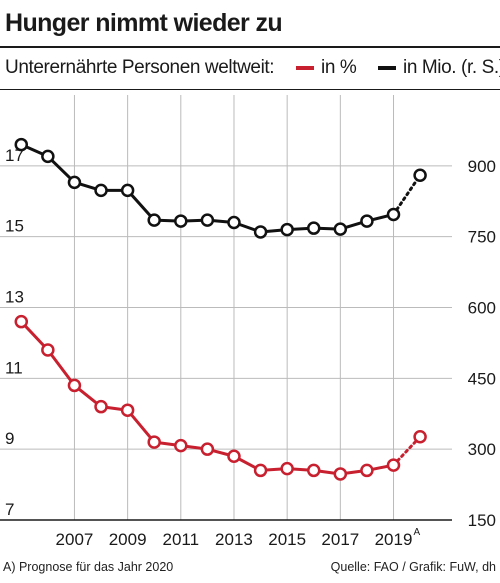 The width and height of the screenshot is (500, 583). I want to click on y-right-tick-label: 450, so click(482, 378).